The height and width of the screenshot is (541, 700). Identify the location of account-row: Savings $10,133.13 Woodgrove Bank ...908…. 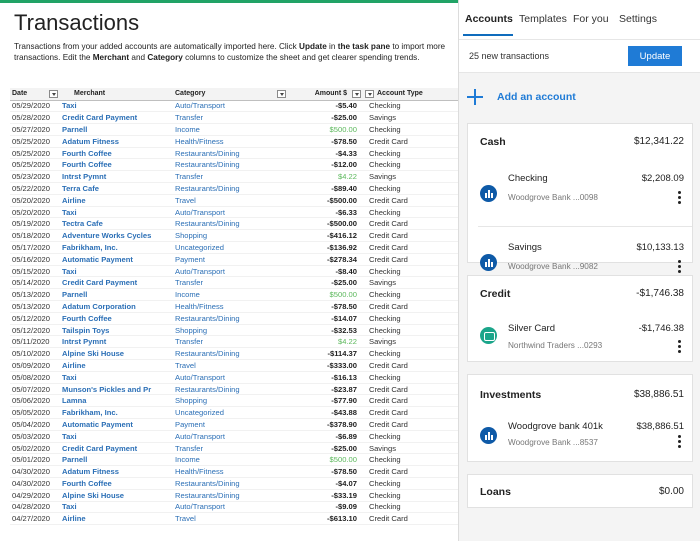
(585, 260).